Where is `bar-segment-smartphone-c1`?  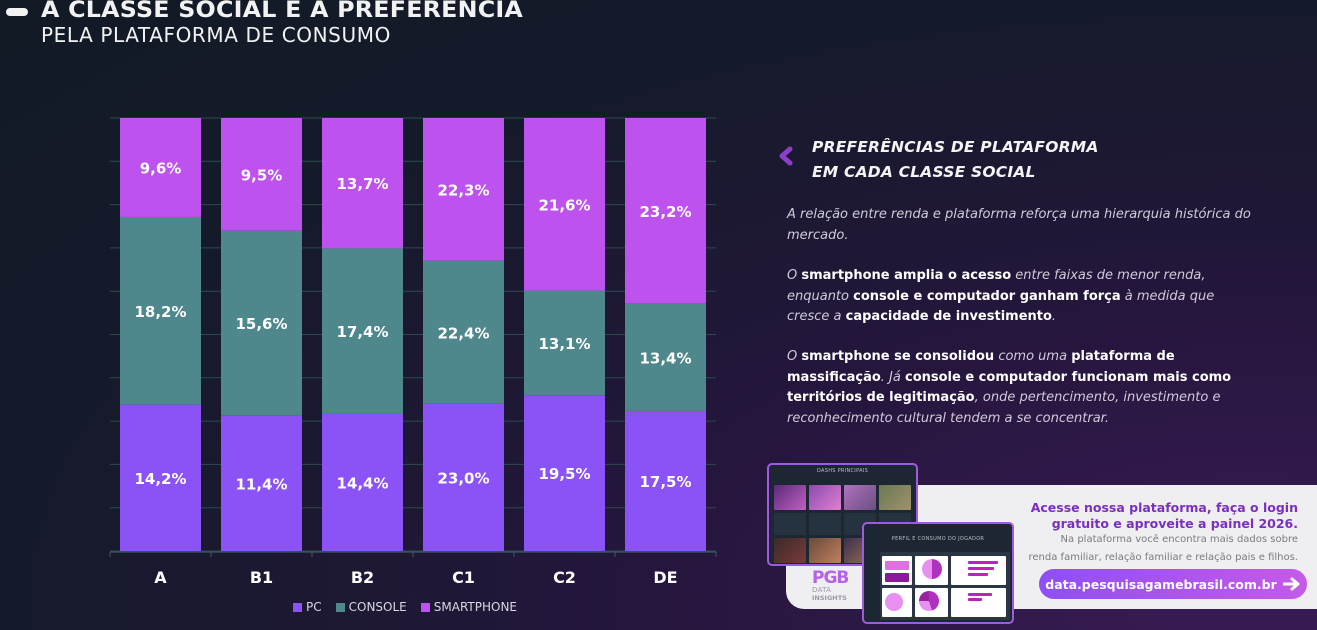 bar-segment-smartphone-c1 is located at coordinates (463, 189).